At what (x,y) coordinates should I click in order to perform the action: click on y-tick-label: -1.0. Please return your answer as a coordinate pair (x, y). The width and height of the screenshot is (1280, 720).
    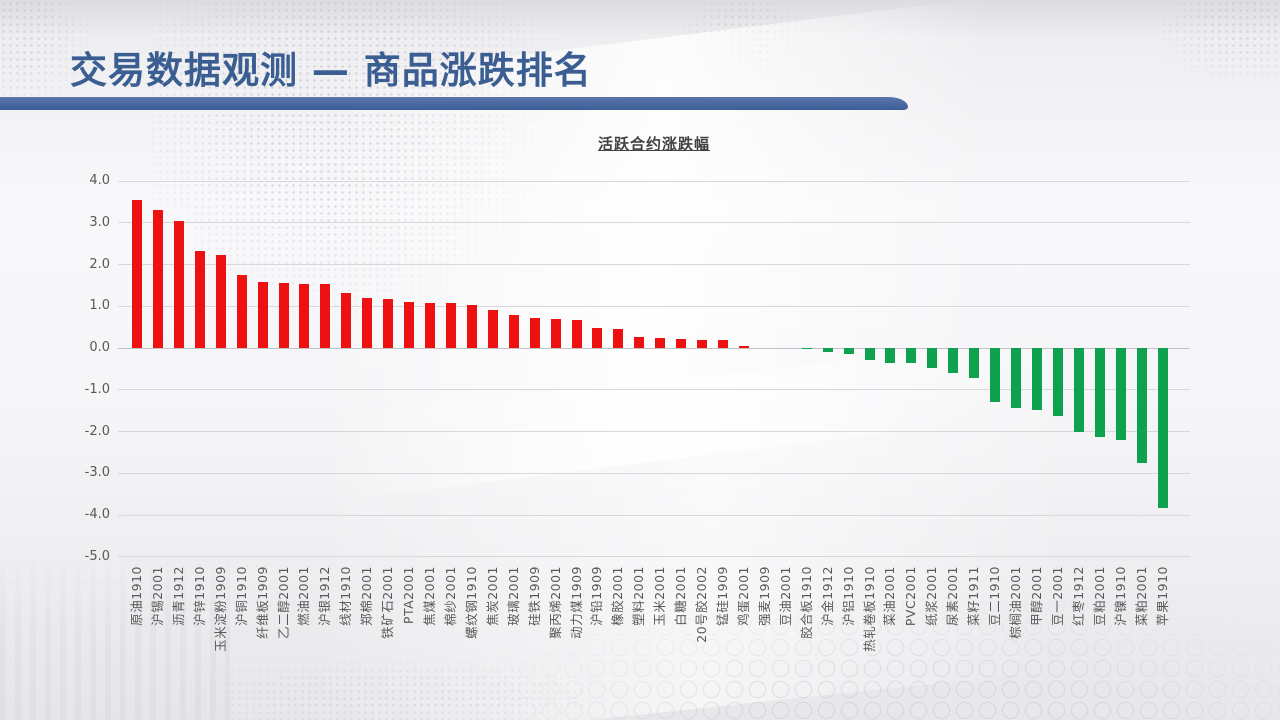
    Looking at the image, I should click on (97, 389).